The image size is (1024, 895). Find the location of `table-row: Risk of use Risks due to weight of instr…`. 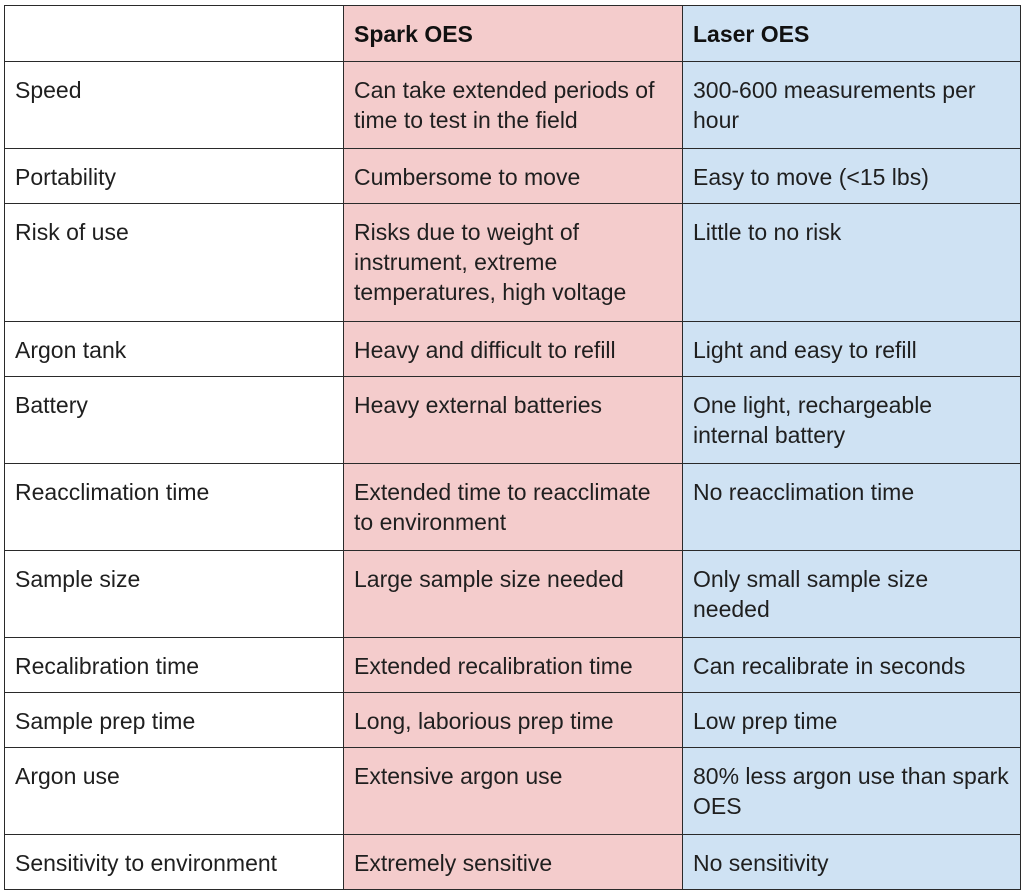

table-row: Risk of use Risks due to weight of instr… is located at coordinates (512, 262).